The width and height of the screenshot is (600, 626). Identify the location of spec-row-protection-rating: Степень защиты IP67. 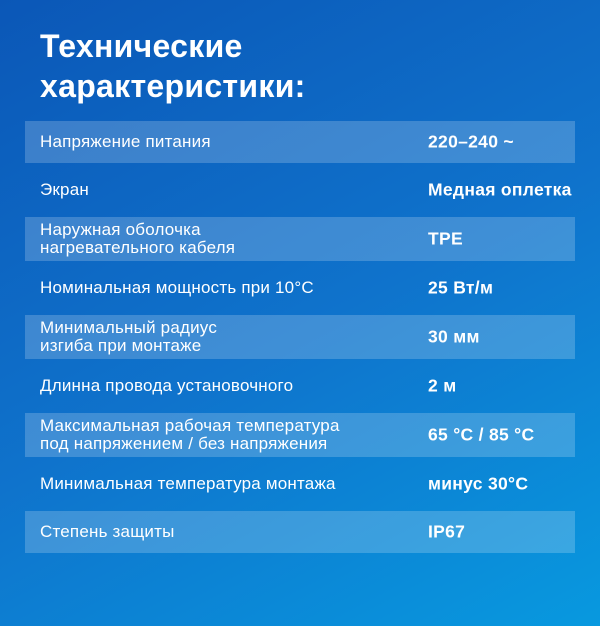
(300, 532).